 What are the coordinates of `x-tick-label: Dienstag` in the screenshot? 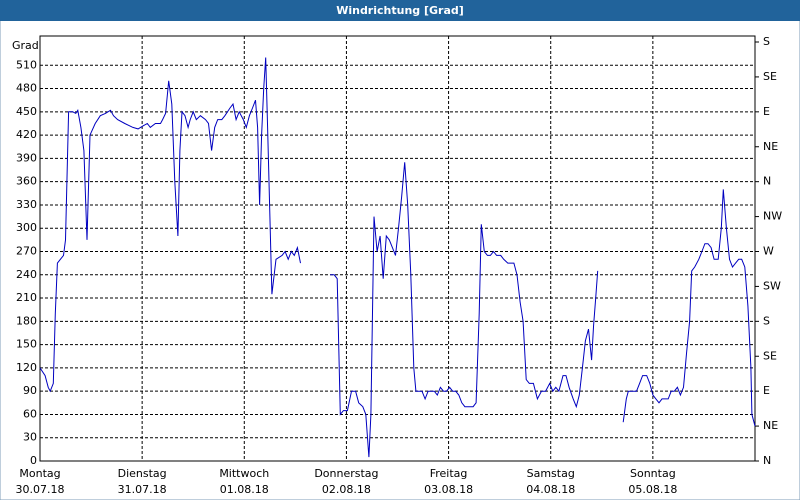 It's located at (142, 473).